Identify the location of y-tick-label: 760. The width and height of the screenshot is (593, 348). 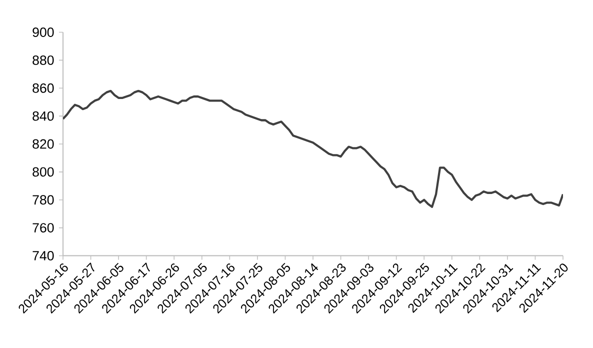
(43, 227).